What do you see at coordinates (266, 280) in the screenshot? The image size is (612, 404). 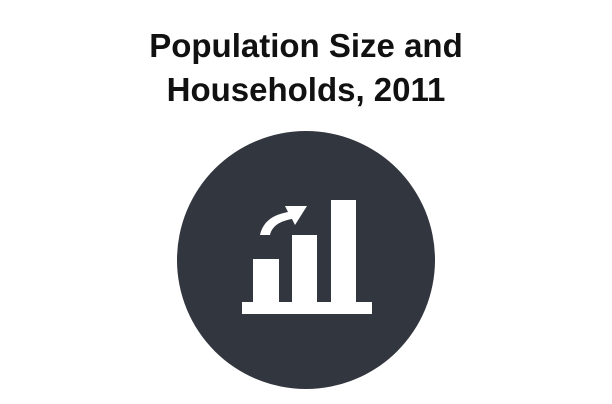 I see `chart-bar-short` at bounding box center [266, 280].